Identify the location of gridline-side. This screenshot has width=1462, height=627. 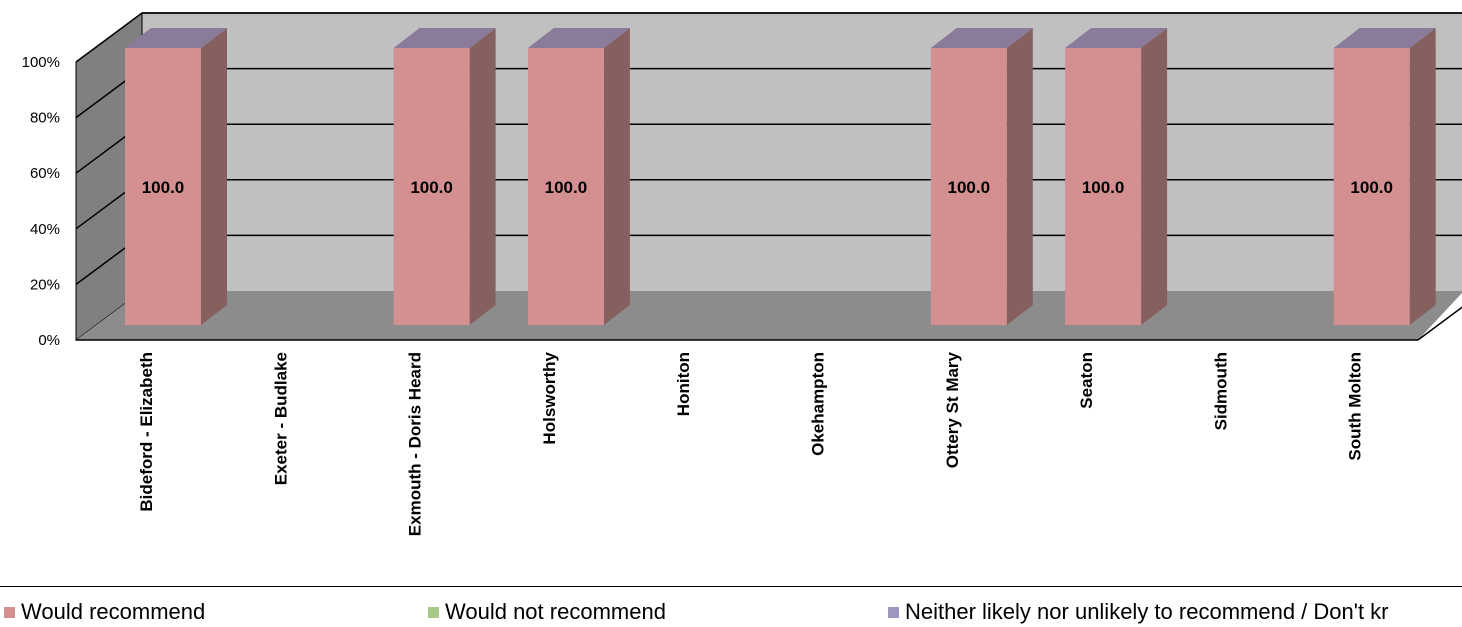
(109, 37).